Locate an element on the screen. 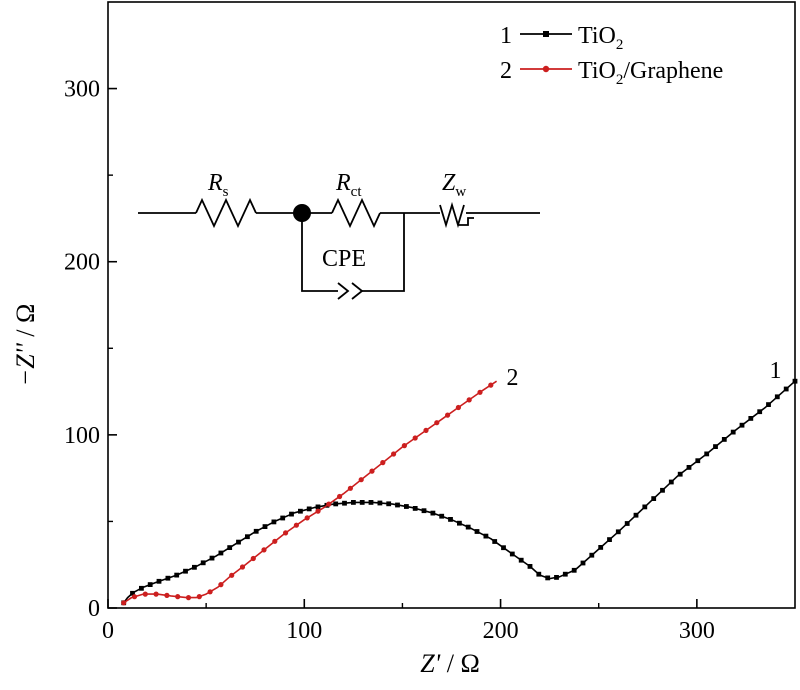 The height and width of the screenshot is (690, 800). y-axis-title: −Z'' / Ω is located at coordinates (25, 345).